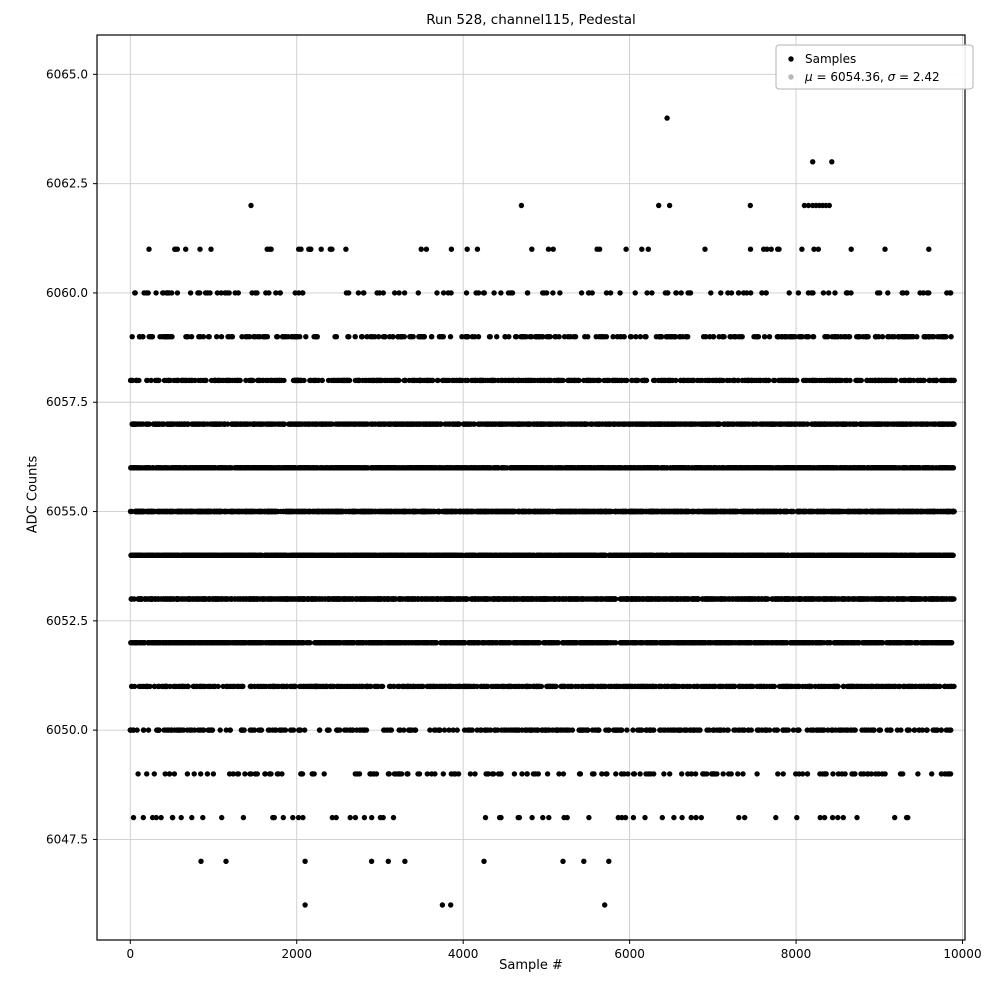  What do you see at coordinates (67, 402) in the screenshot?
I see `y-tick-label: 6057.5` at bounding box center [67, 402].